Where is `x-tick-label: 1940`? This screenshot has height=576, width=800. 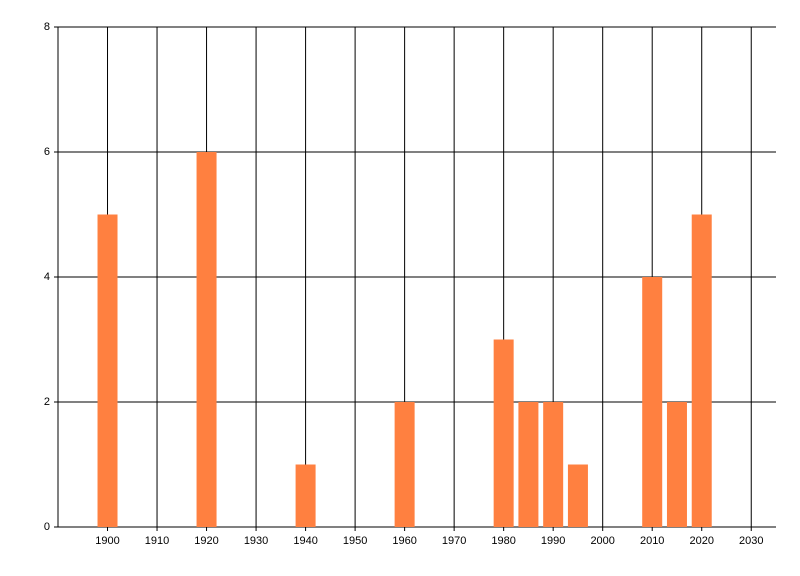
x-tick-label: 1940 is located at coordinates (305, 541).